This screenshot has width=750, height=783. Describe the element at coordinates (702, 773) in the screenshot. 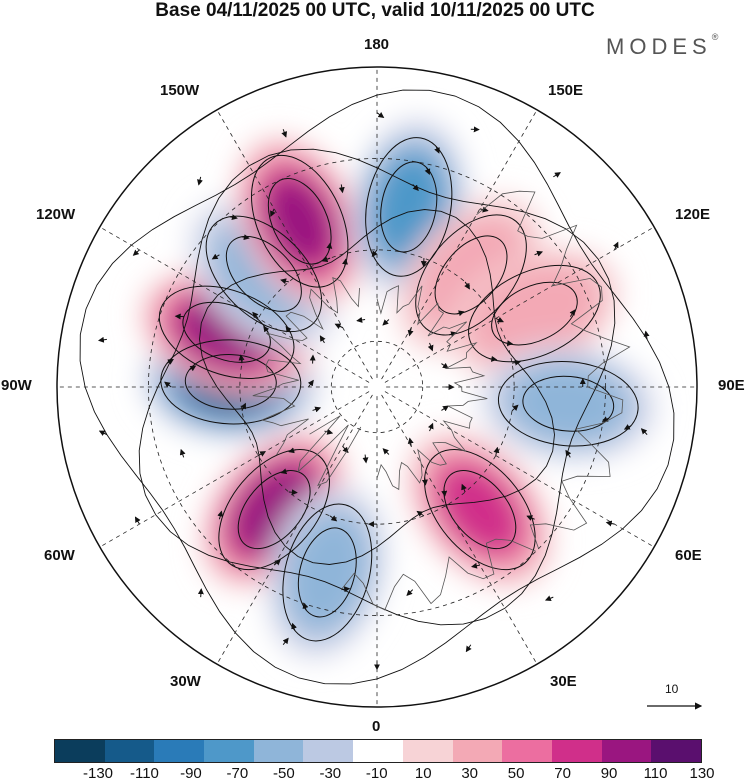

I see `colorbar-tick-label: 130` at that location.